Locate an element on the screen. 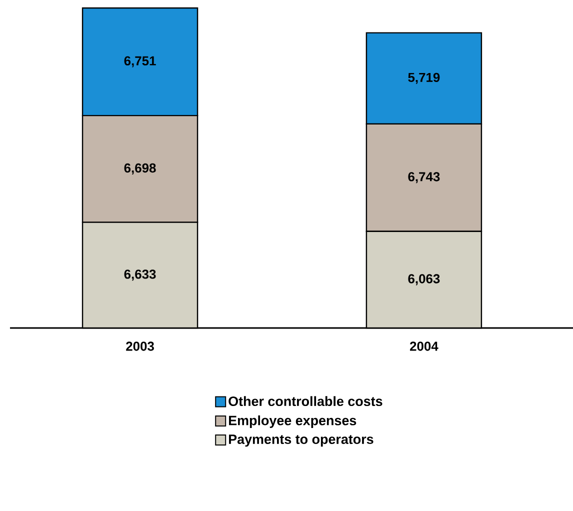 The image size is (573, 511). data-label: 6,698 is located at coordinates (140, 168).